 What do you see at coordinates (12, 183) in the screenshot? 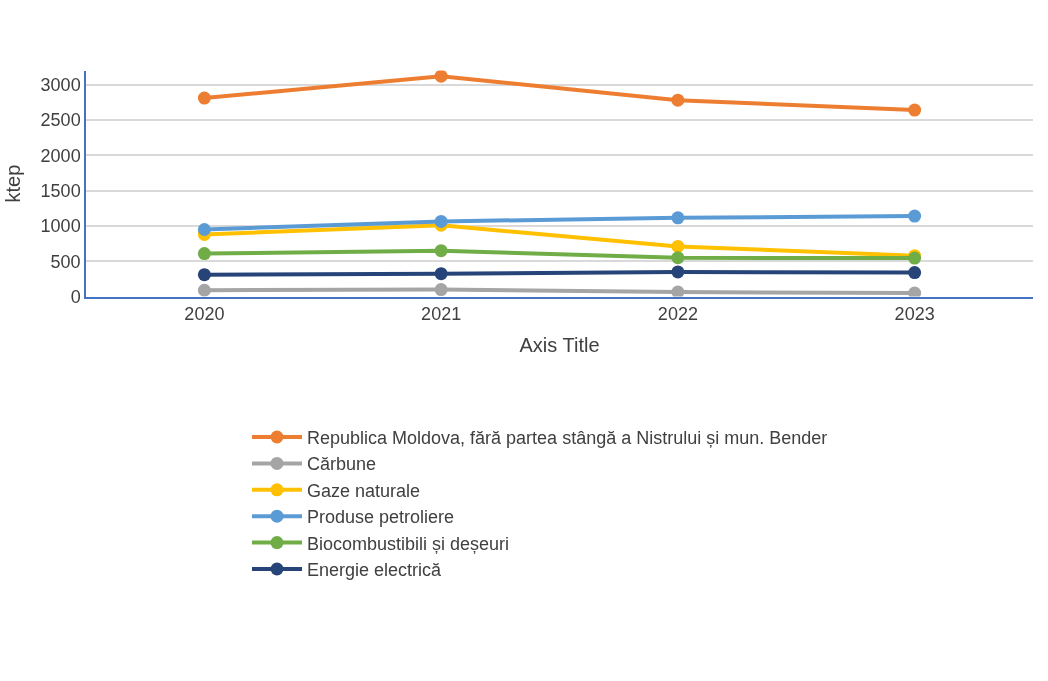
I see `y-axis-title: ktep` at bounding box center [12, 183].